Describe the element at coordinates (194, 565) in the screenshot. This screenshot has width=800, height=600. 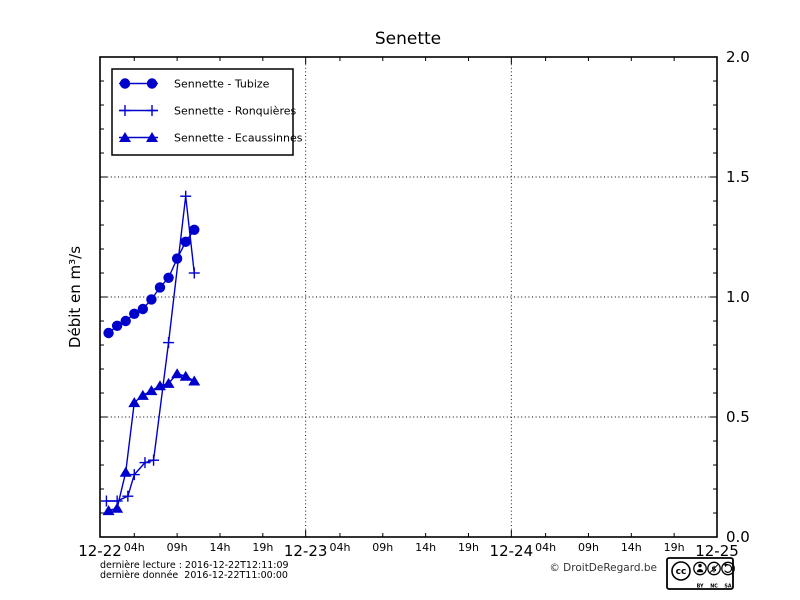
I see `footer-last-reading: dernière lecture : 2016-12-22T12:11:09` at that location.